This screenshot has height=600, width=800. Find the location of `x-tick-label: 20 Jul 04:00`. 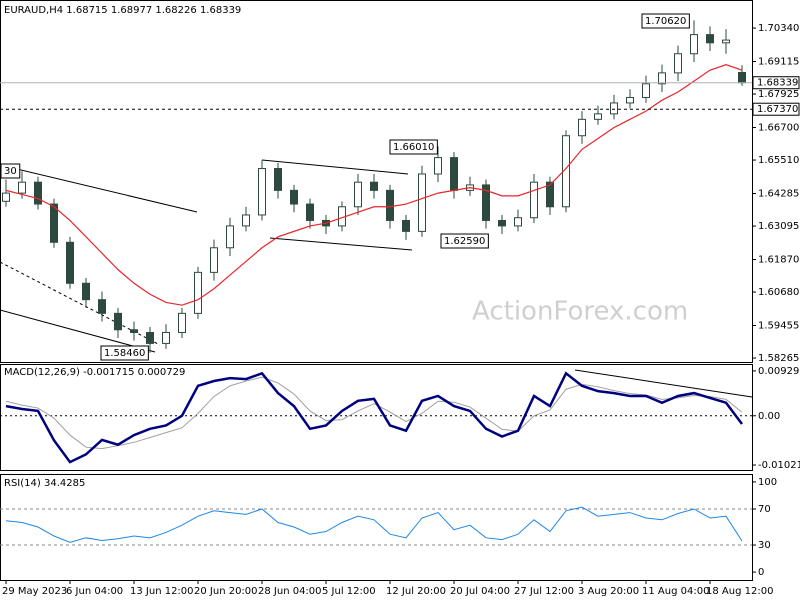

x-tick-label: 20 Jul 04:00 is located at coordinates (480, 591).